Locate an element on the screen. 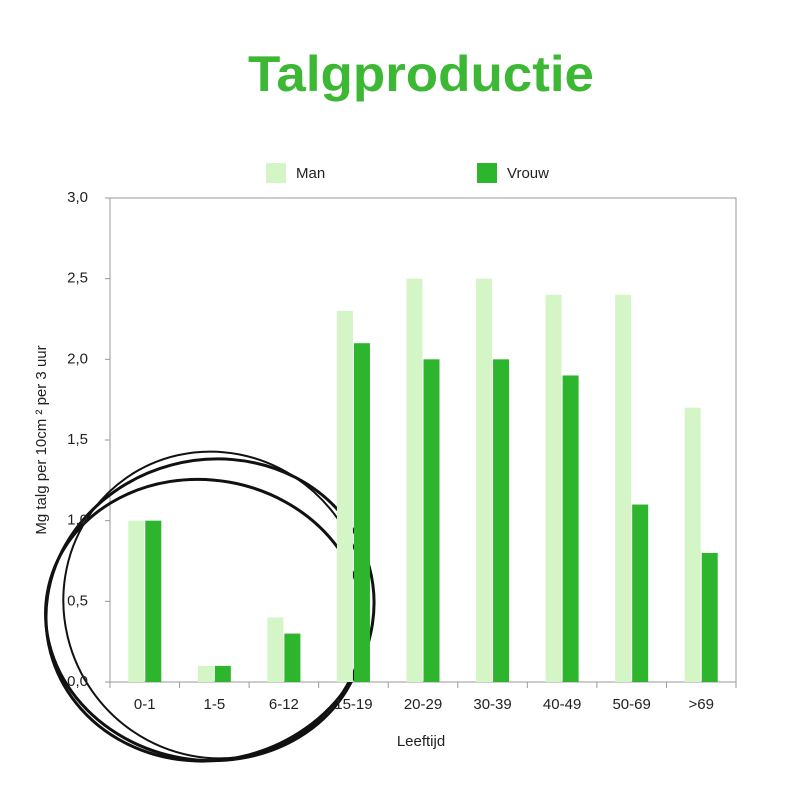  x-axis-label: Leeftijd is located at coordinates (421, 741).